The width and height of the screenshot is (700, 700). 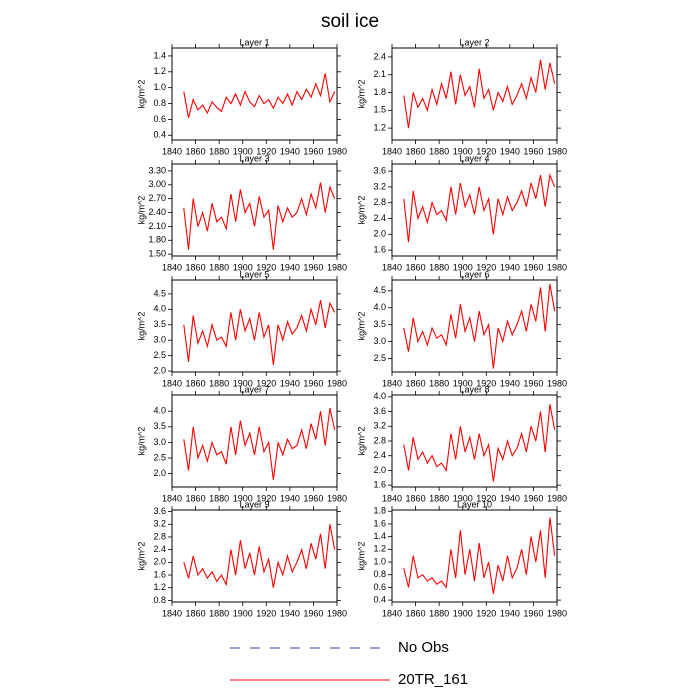 I want to click on panel-title: Layer 5, so click(x=254, y=274).